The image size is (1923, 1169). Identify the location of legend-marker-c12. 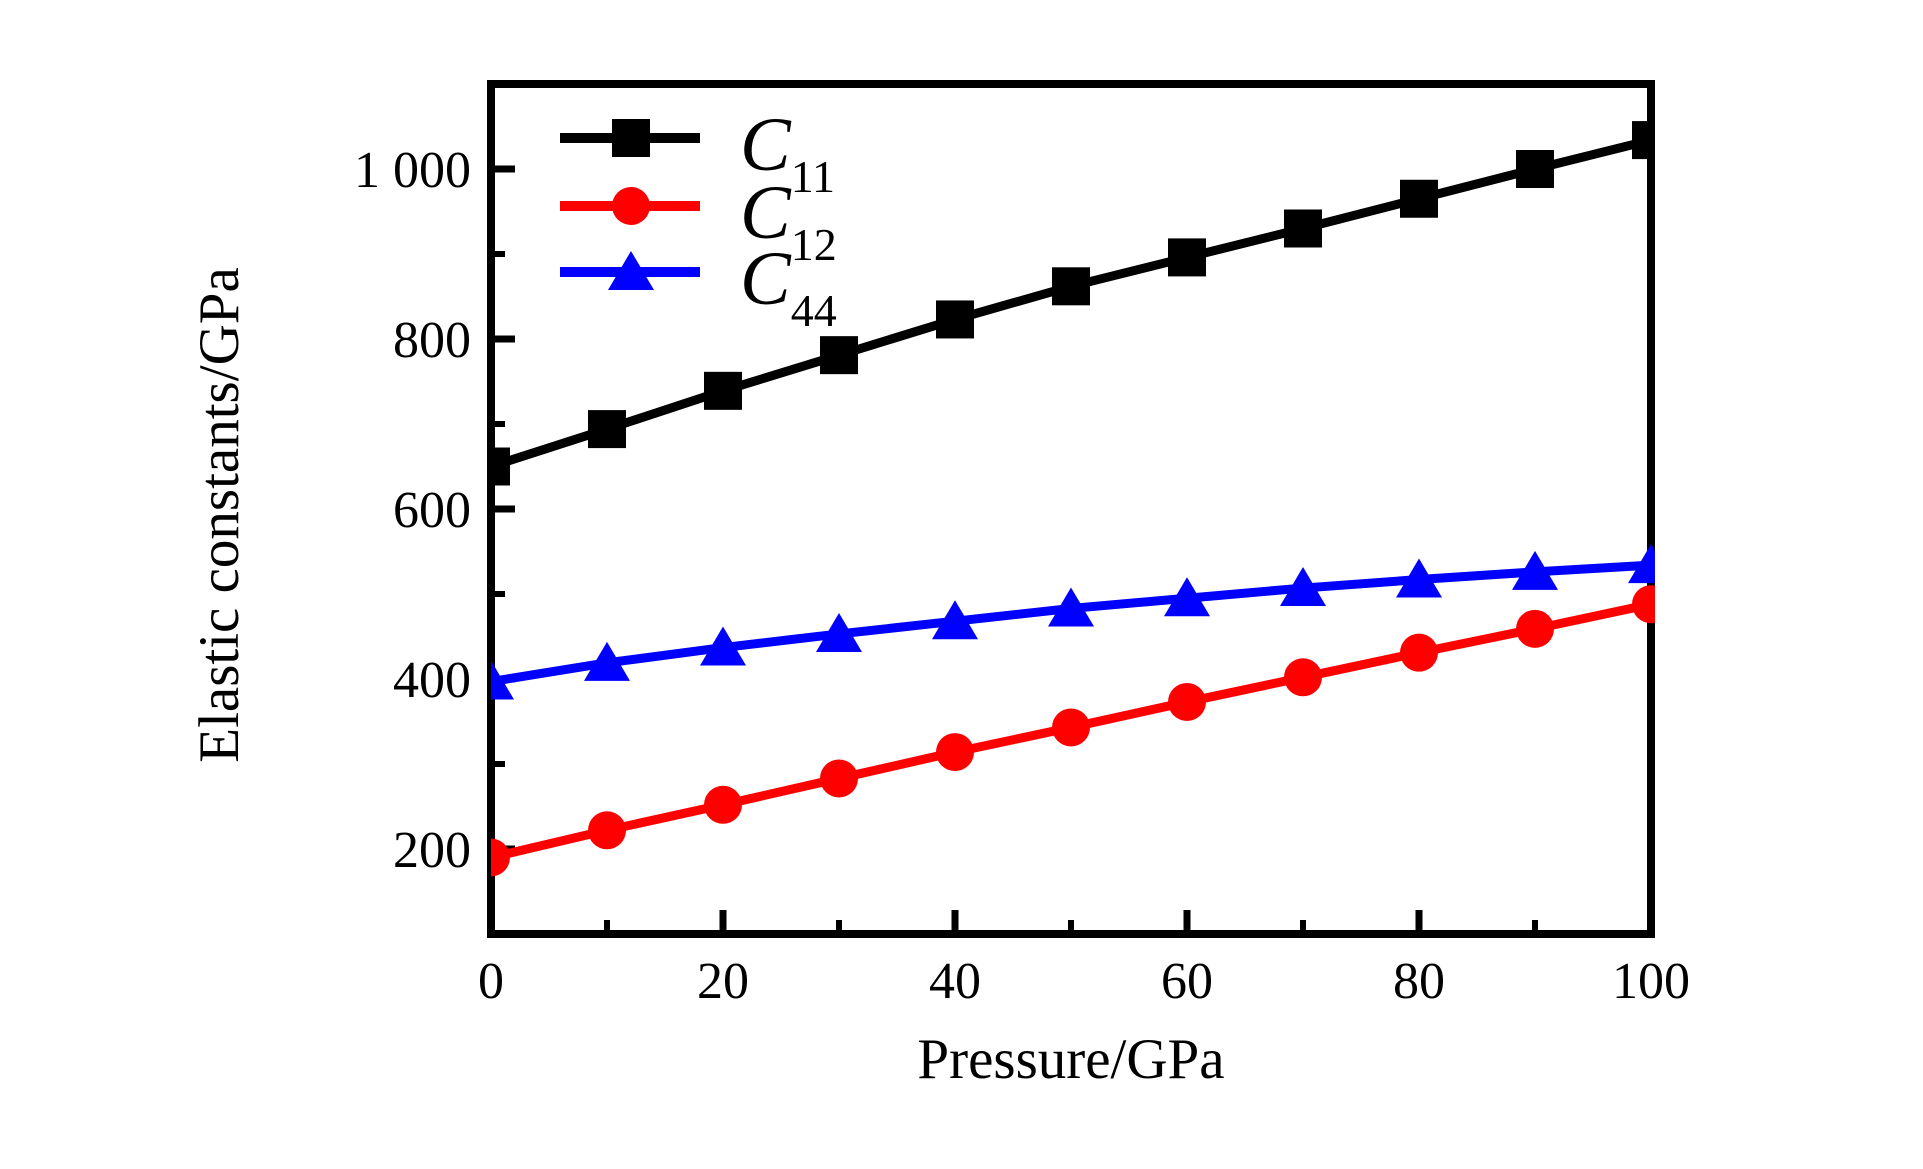
(631, 206).